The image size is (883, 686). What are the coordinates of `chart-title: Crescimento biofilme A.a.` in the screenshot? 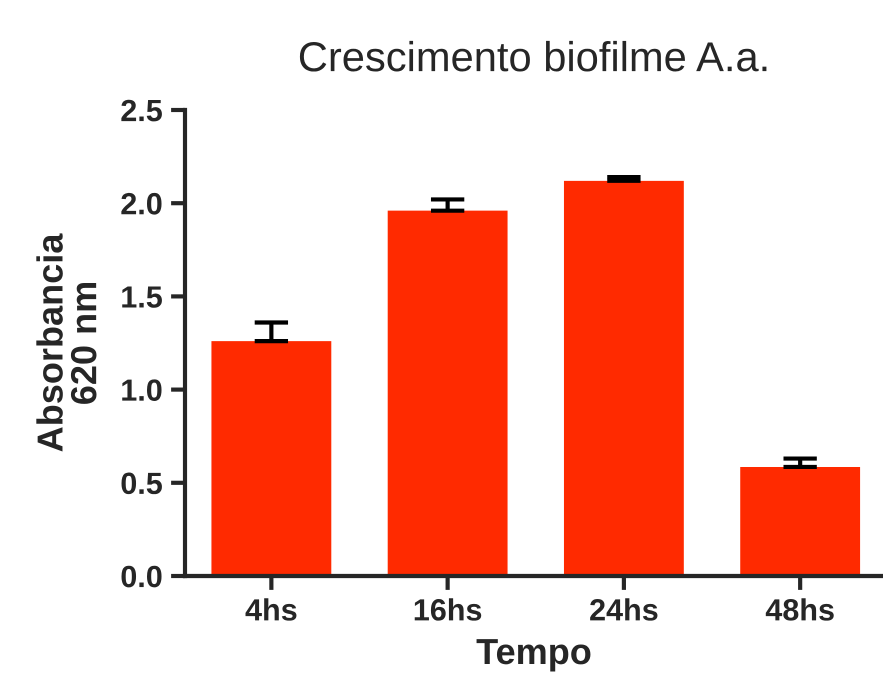 It's located at (533, 56).